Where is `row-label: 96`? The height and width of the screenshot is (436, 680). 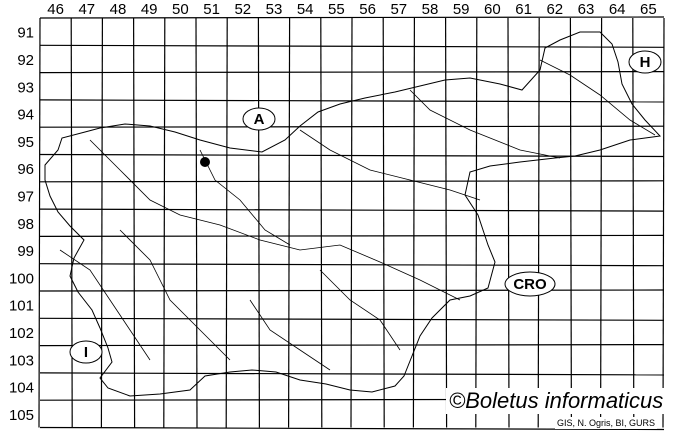
row-label: 96 is located at coordinates (25, 169).